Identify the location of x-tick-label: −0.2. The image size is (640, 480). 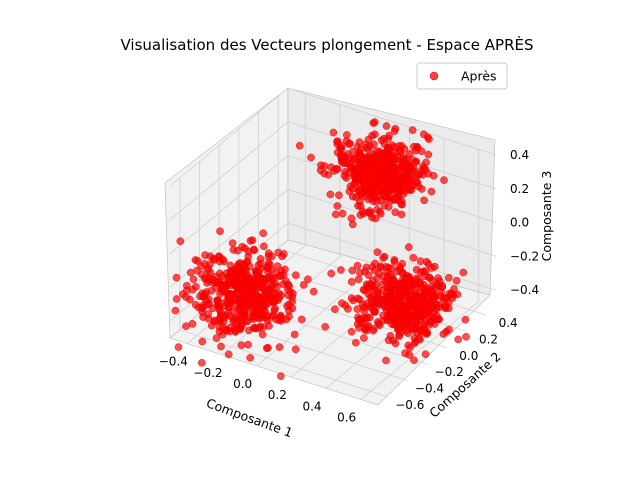
(207, 373).